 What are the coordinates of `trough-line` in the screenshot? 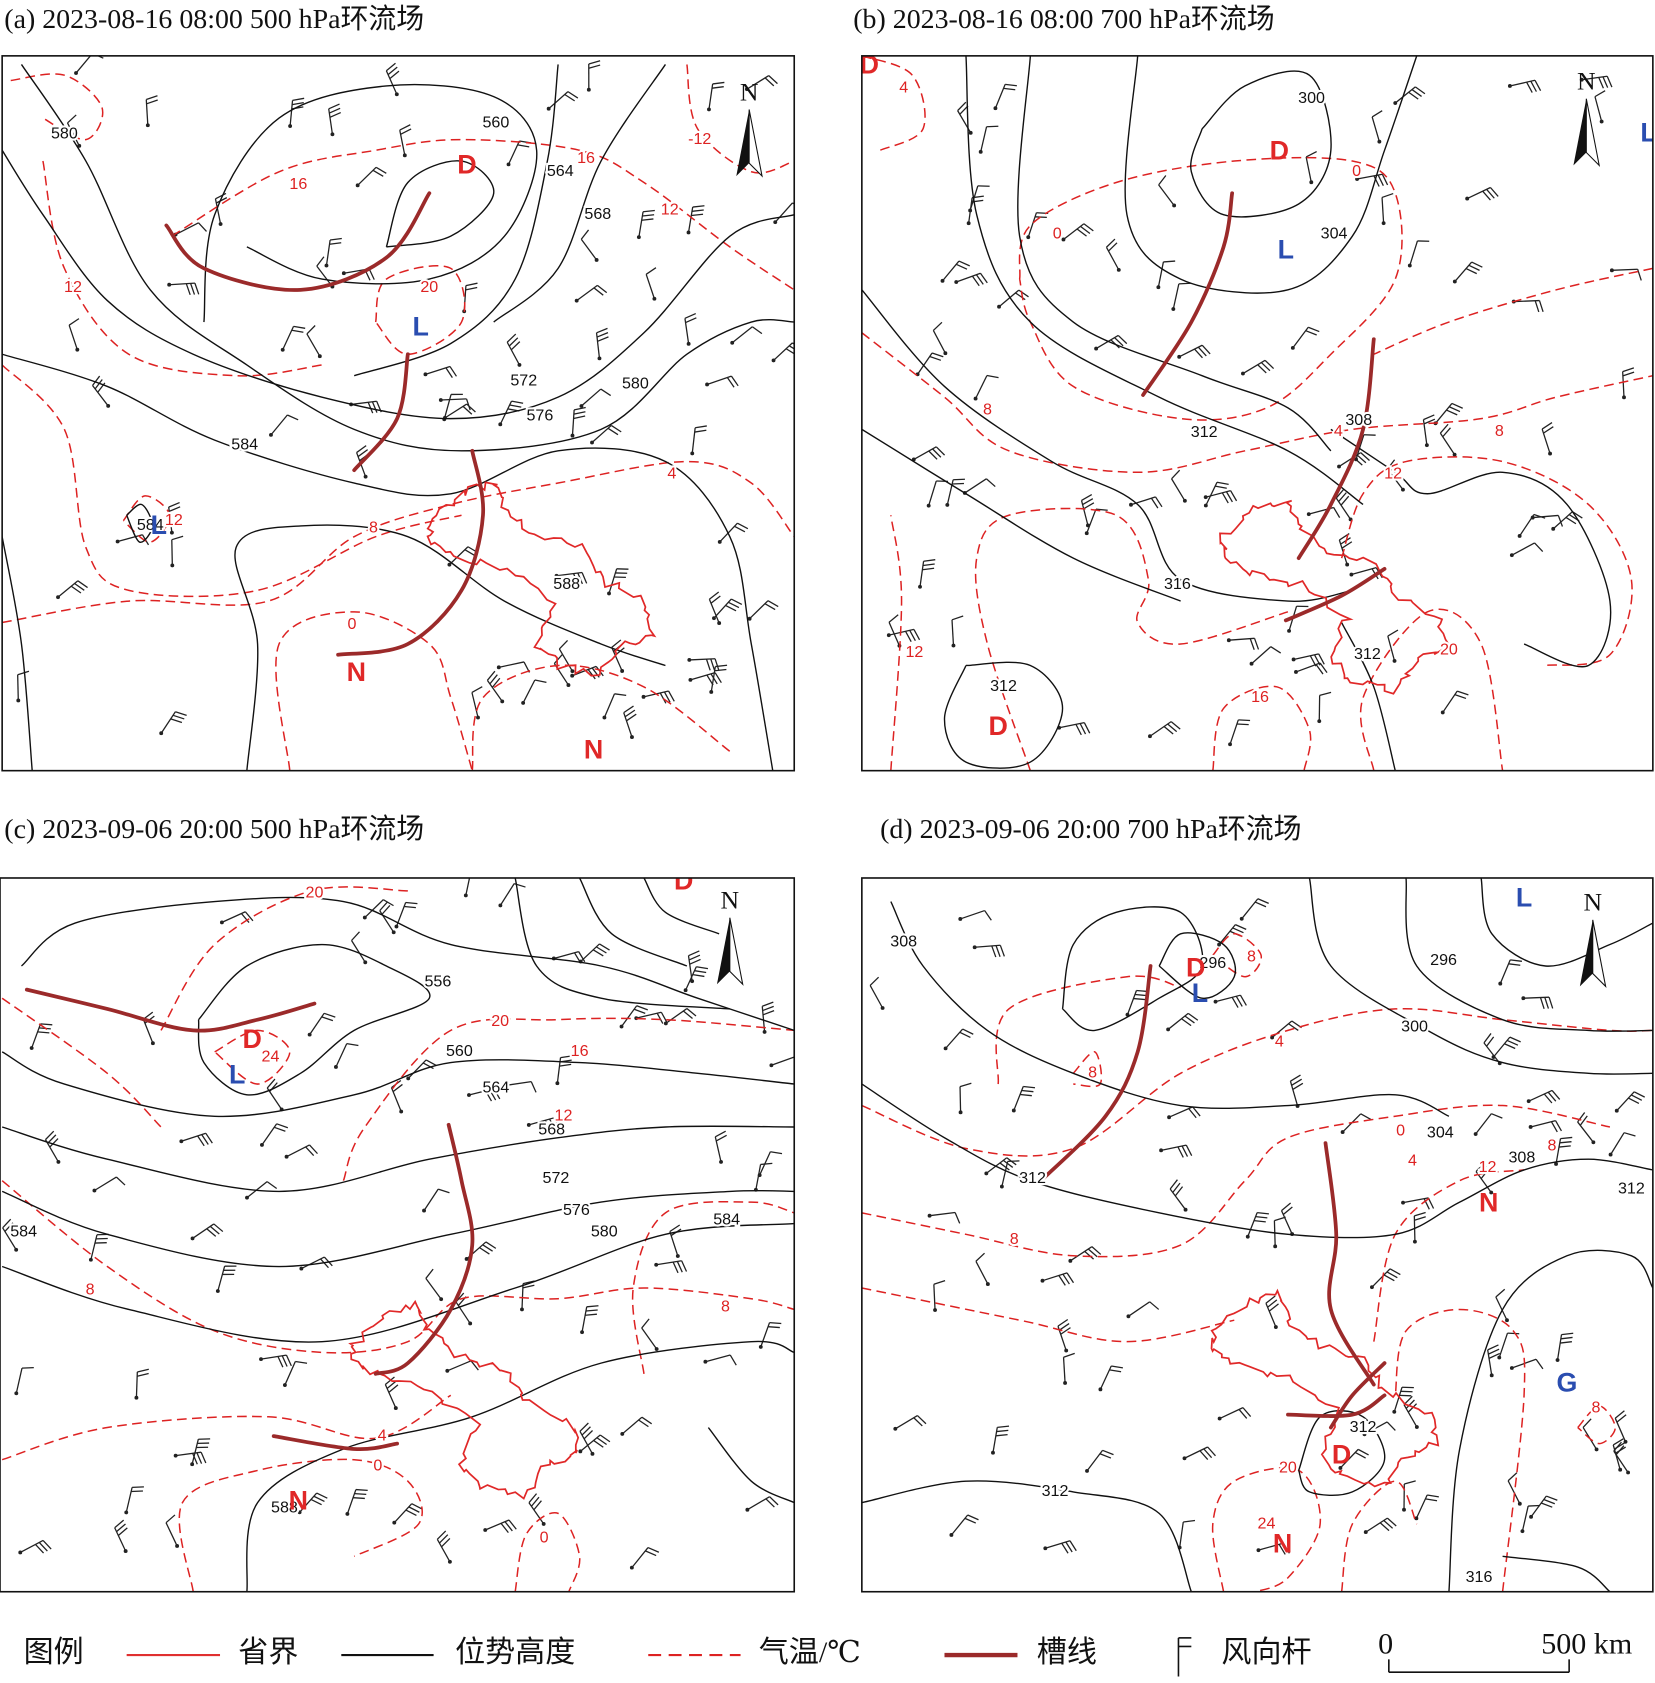 It's located at (1349, 1264).